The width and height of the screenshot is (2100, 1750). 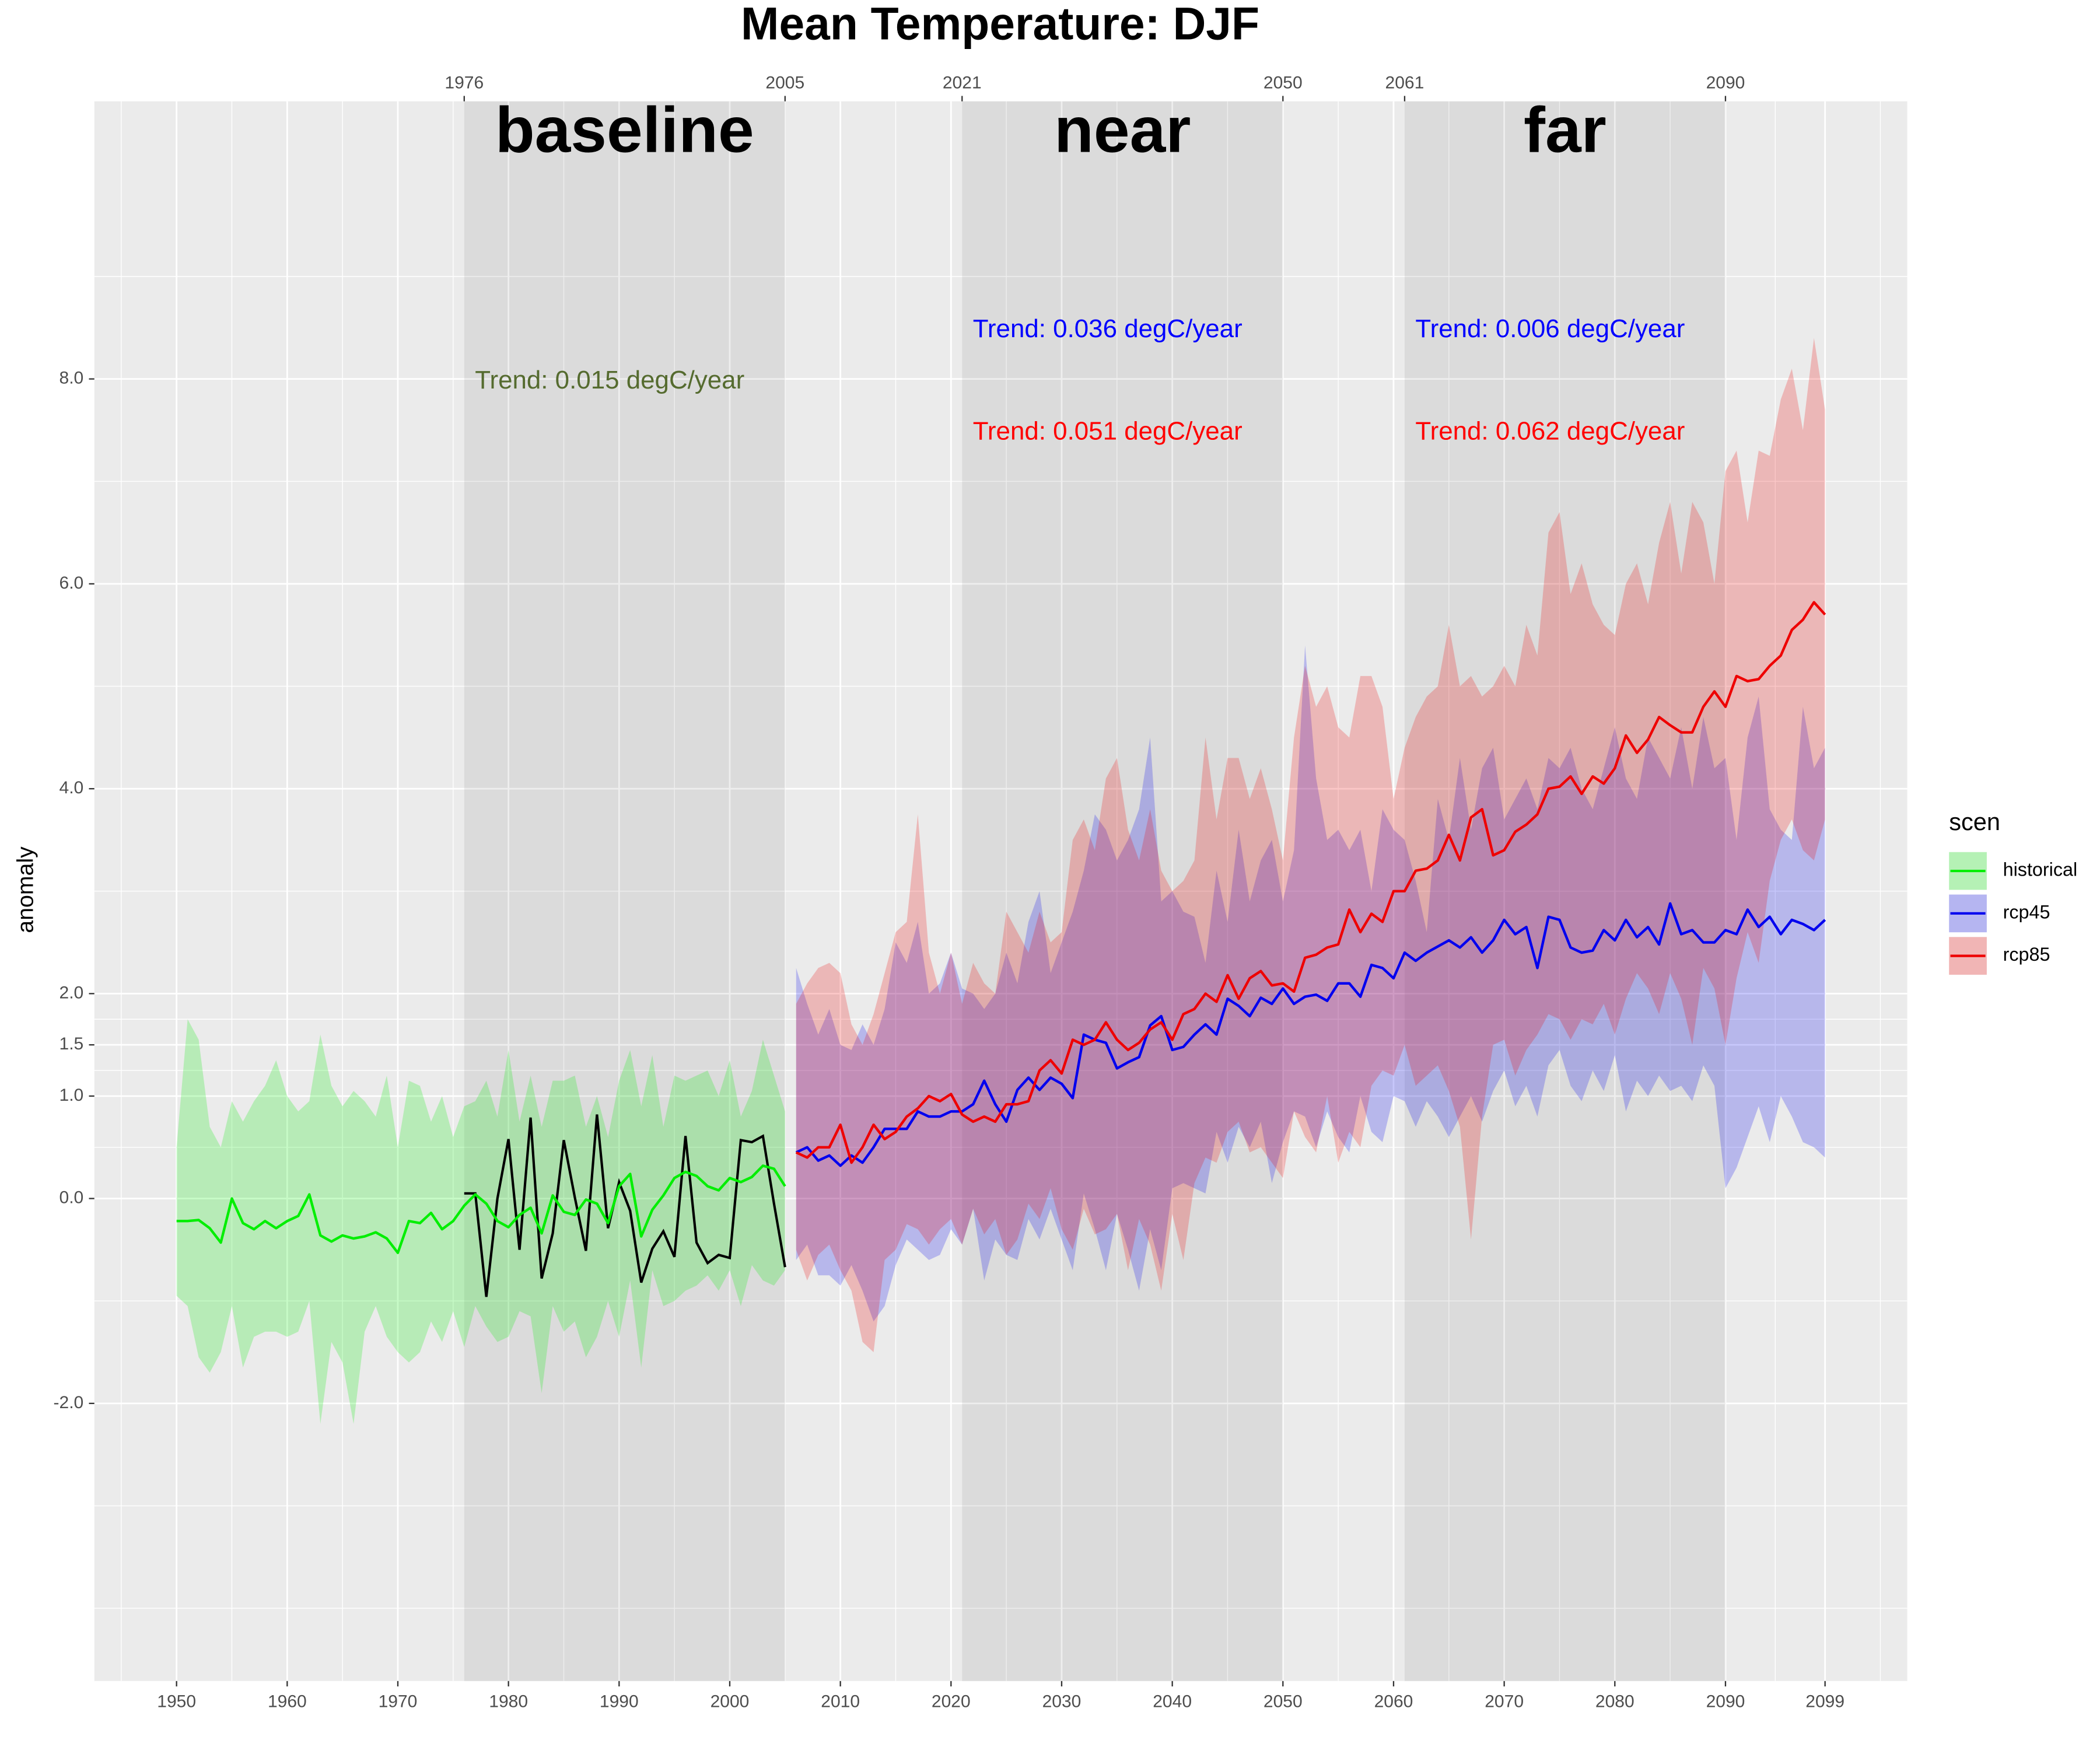 What do you see at coordinates (26, 889) in the screenshot?
I see `y-axis-label: anomaly` at bounding box center [26, 889].